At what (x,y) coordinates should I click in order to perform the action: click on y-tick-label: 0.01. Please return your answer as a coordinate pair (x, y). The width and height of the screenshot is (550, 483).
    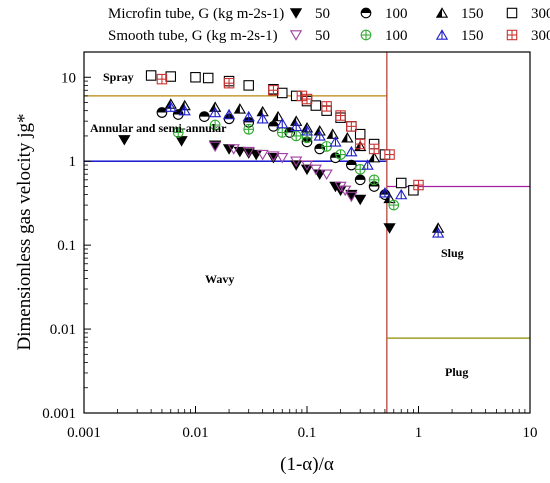
    Looking at the image, I should click on (63, 330).